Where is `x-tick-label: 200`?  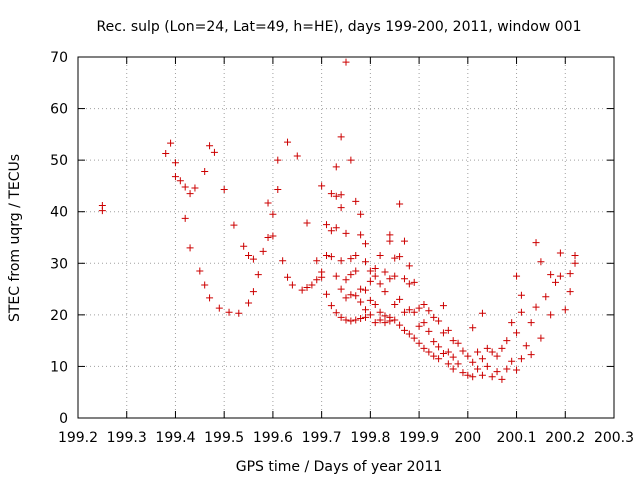 x-tick-label: 200 is located at coordinates (467, 438).